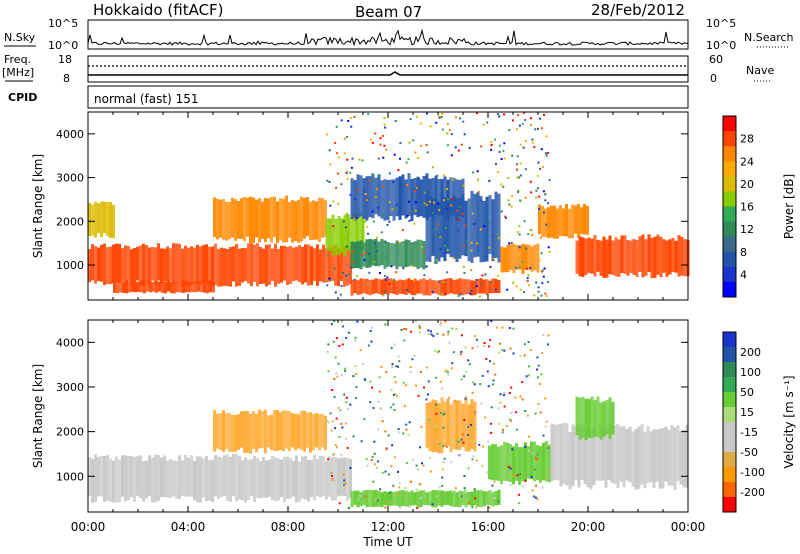 The width and height of the screenshot is (800, 554). What do you see at coordinates (759, 206) in the screenshot?
I see `power-colorbar: 28 24 20 16 12 8 4 Power [dB]` at bounding box center [759, 206].